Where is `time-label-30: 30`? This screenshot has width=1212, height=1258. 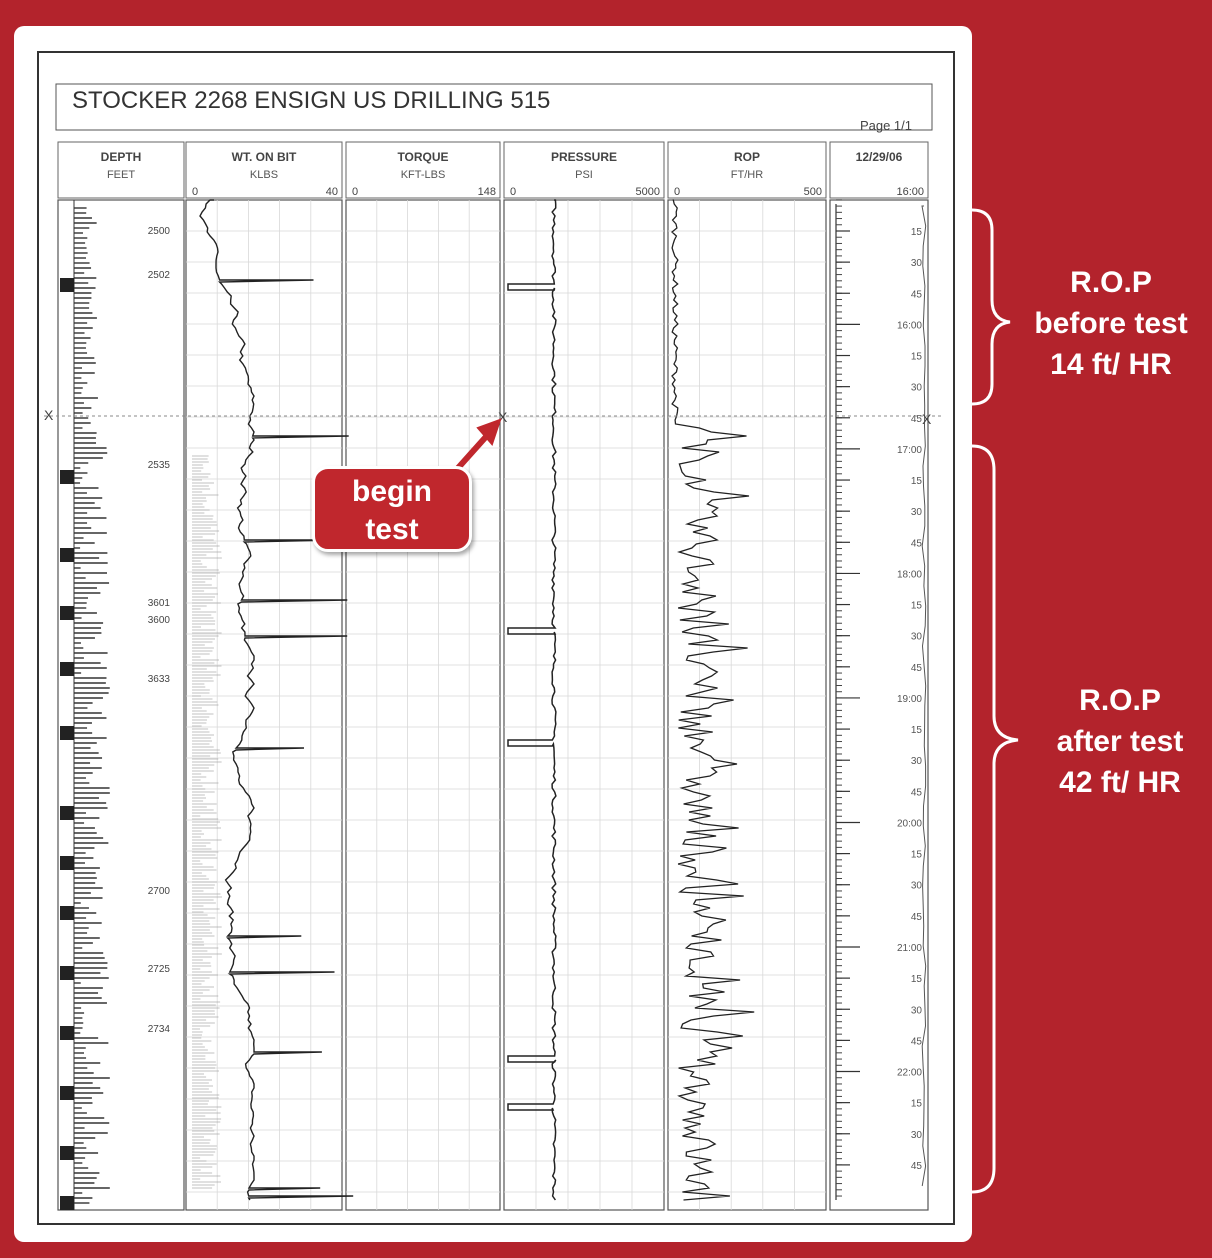 time-label-30: 30 is located at coordinates (917, 1135).